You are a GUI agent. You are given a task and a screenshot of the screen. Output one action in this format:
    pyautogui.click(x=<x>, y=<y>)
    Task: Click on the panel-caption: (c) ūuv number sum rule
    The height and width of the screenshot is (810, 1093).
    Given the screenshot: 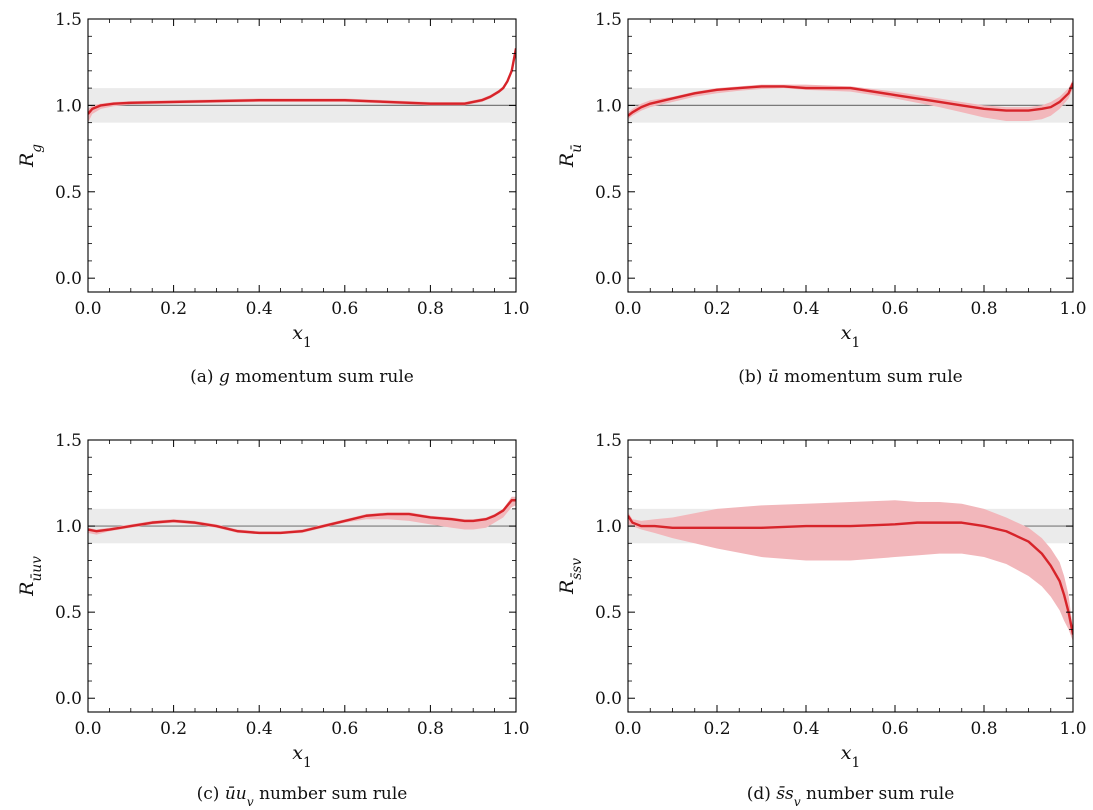 What is the action you would take?
    pyautogui.click(x=302, y=796)
    